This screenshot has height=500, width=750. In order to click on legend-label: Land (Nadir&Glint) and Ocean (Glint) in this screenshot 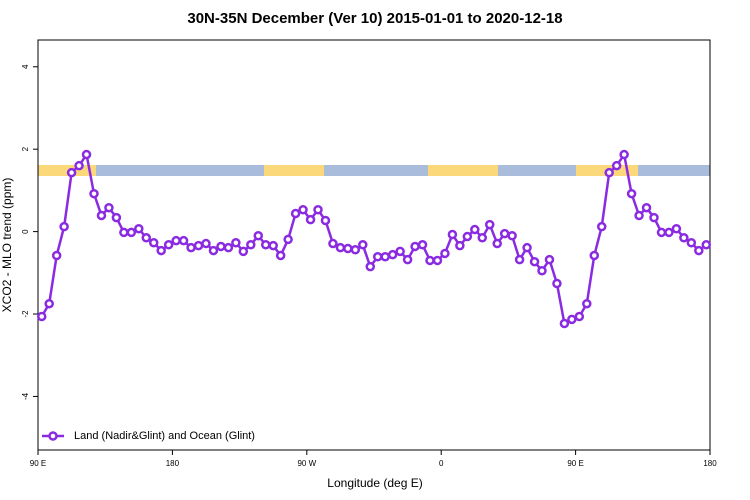, I will do `click(164, 436)`.